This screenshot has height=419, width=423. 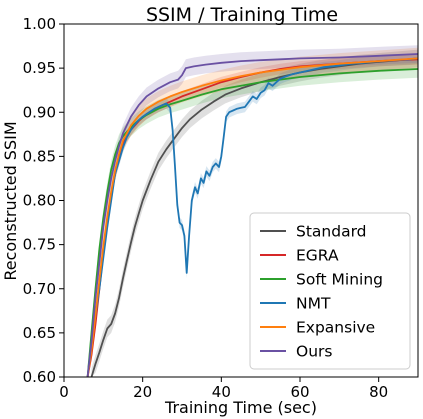 I want to click on y-tick-label: 0.95, so click(x=39, y=68).